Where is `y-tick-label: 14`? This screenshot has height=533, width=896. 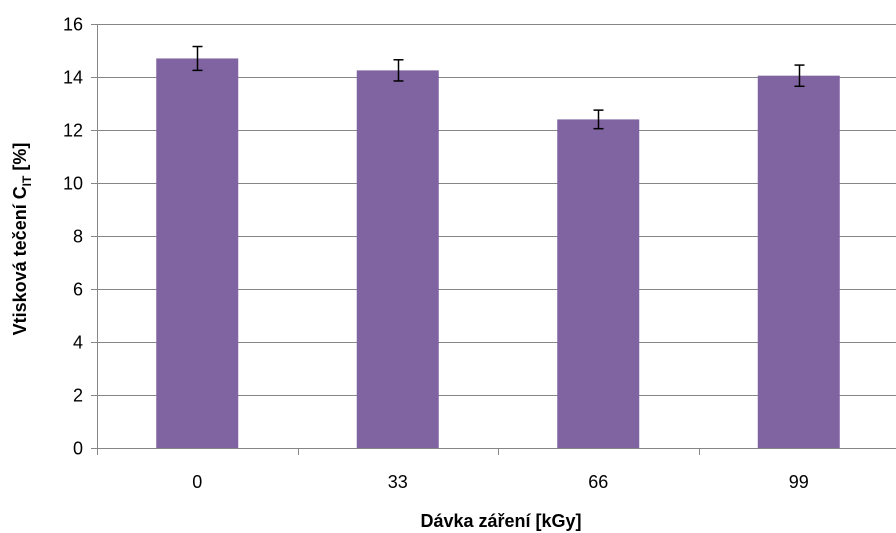 y-tick-label: 14 is located at coordinates (73, 78).